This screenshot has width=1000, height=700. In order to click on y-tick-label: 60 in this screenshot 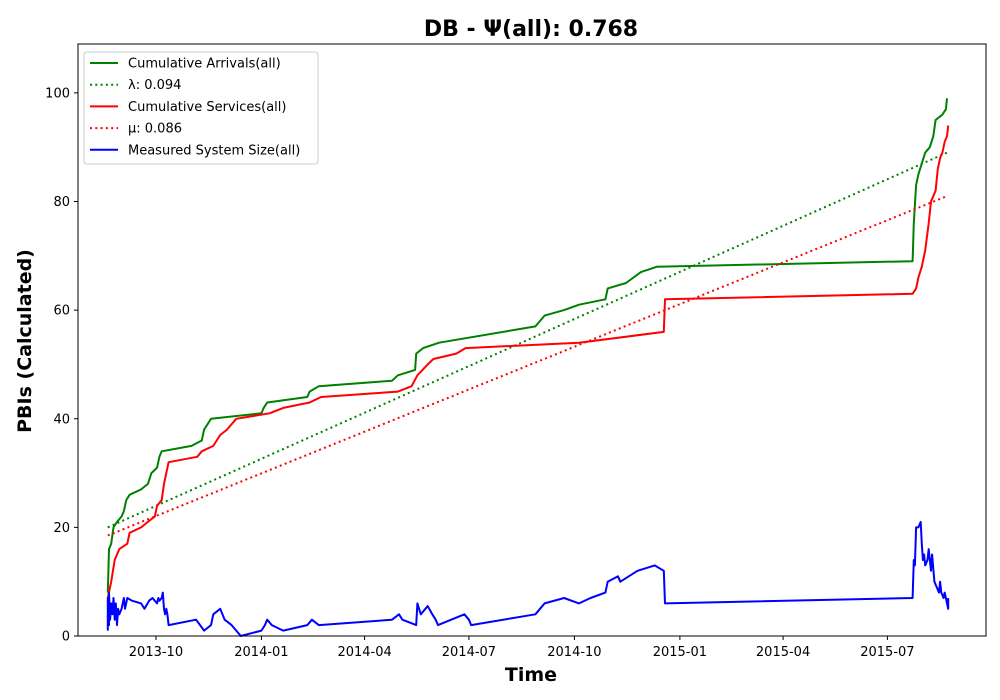, I will do `click(61, 311)`.